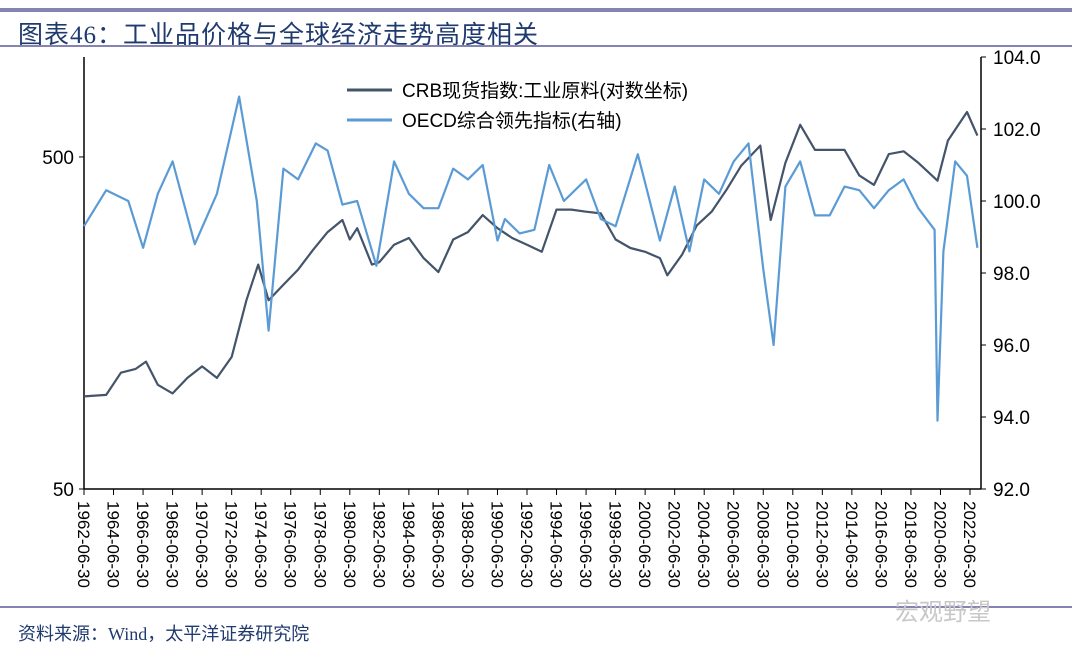 The height and width of the screenshot is (658, 1080). What do you see at coordinates (880, 544) in the screenshot?
I see `x-tick-label: 2016-06-30` at bounding box center [880, 544].